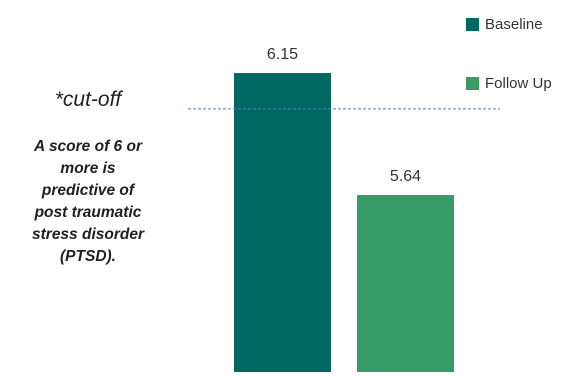 The height and width of the screenshot is (376, 584). What do you see at coordinates (405, 283) in the screenshot?
I see `bar-follow-up` at bounding box center [405, 283].